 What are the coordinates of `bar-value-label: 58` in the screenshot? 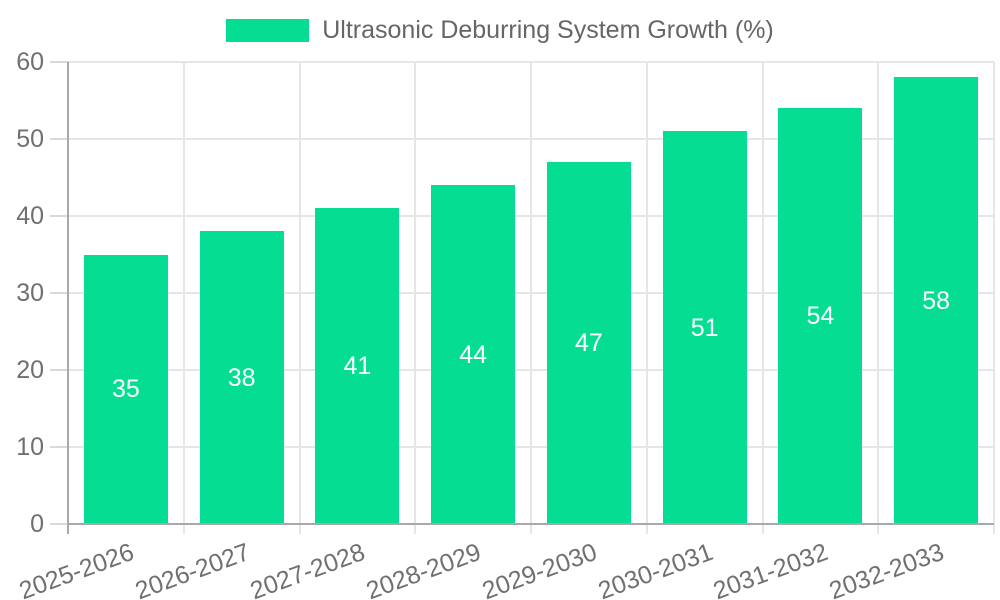 It's located at (936, 300).